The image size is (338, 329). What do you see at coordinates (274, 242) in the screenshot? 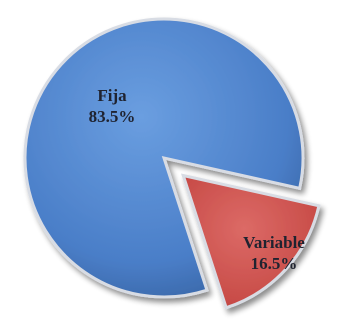
I see `slice-label-variable: Variable` at bounding box center [274, 242].